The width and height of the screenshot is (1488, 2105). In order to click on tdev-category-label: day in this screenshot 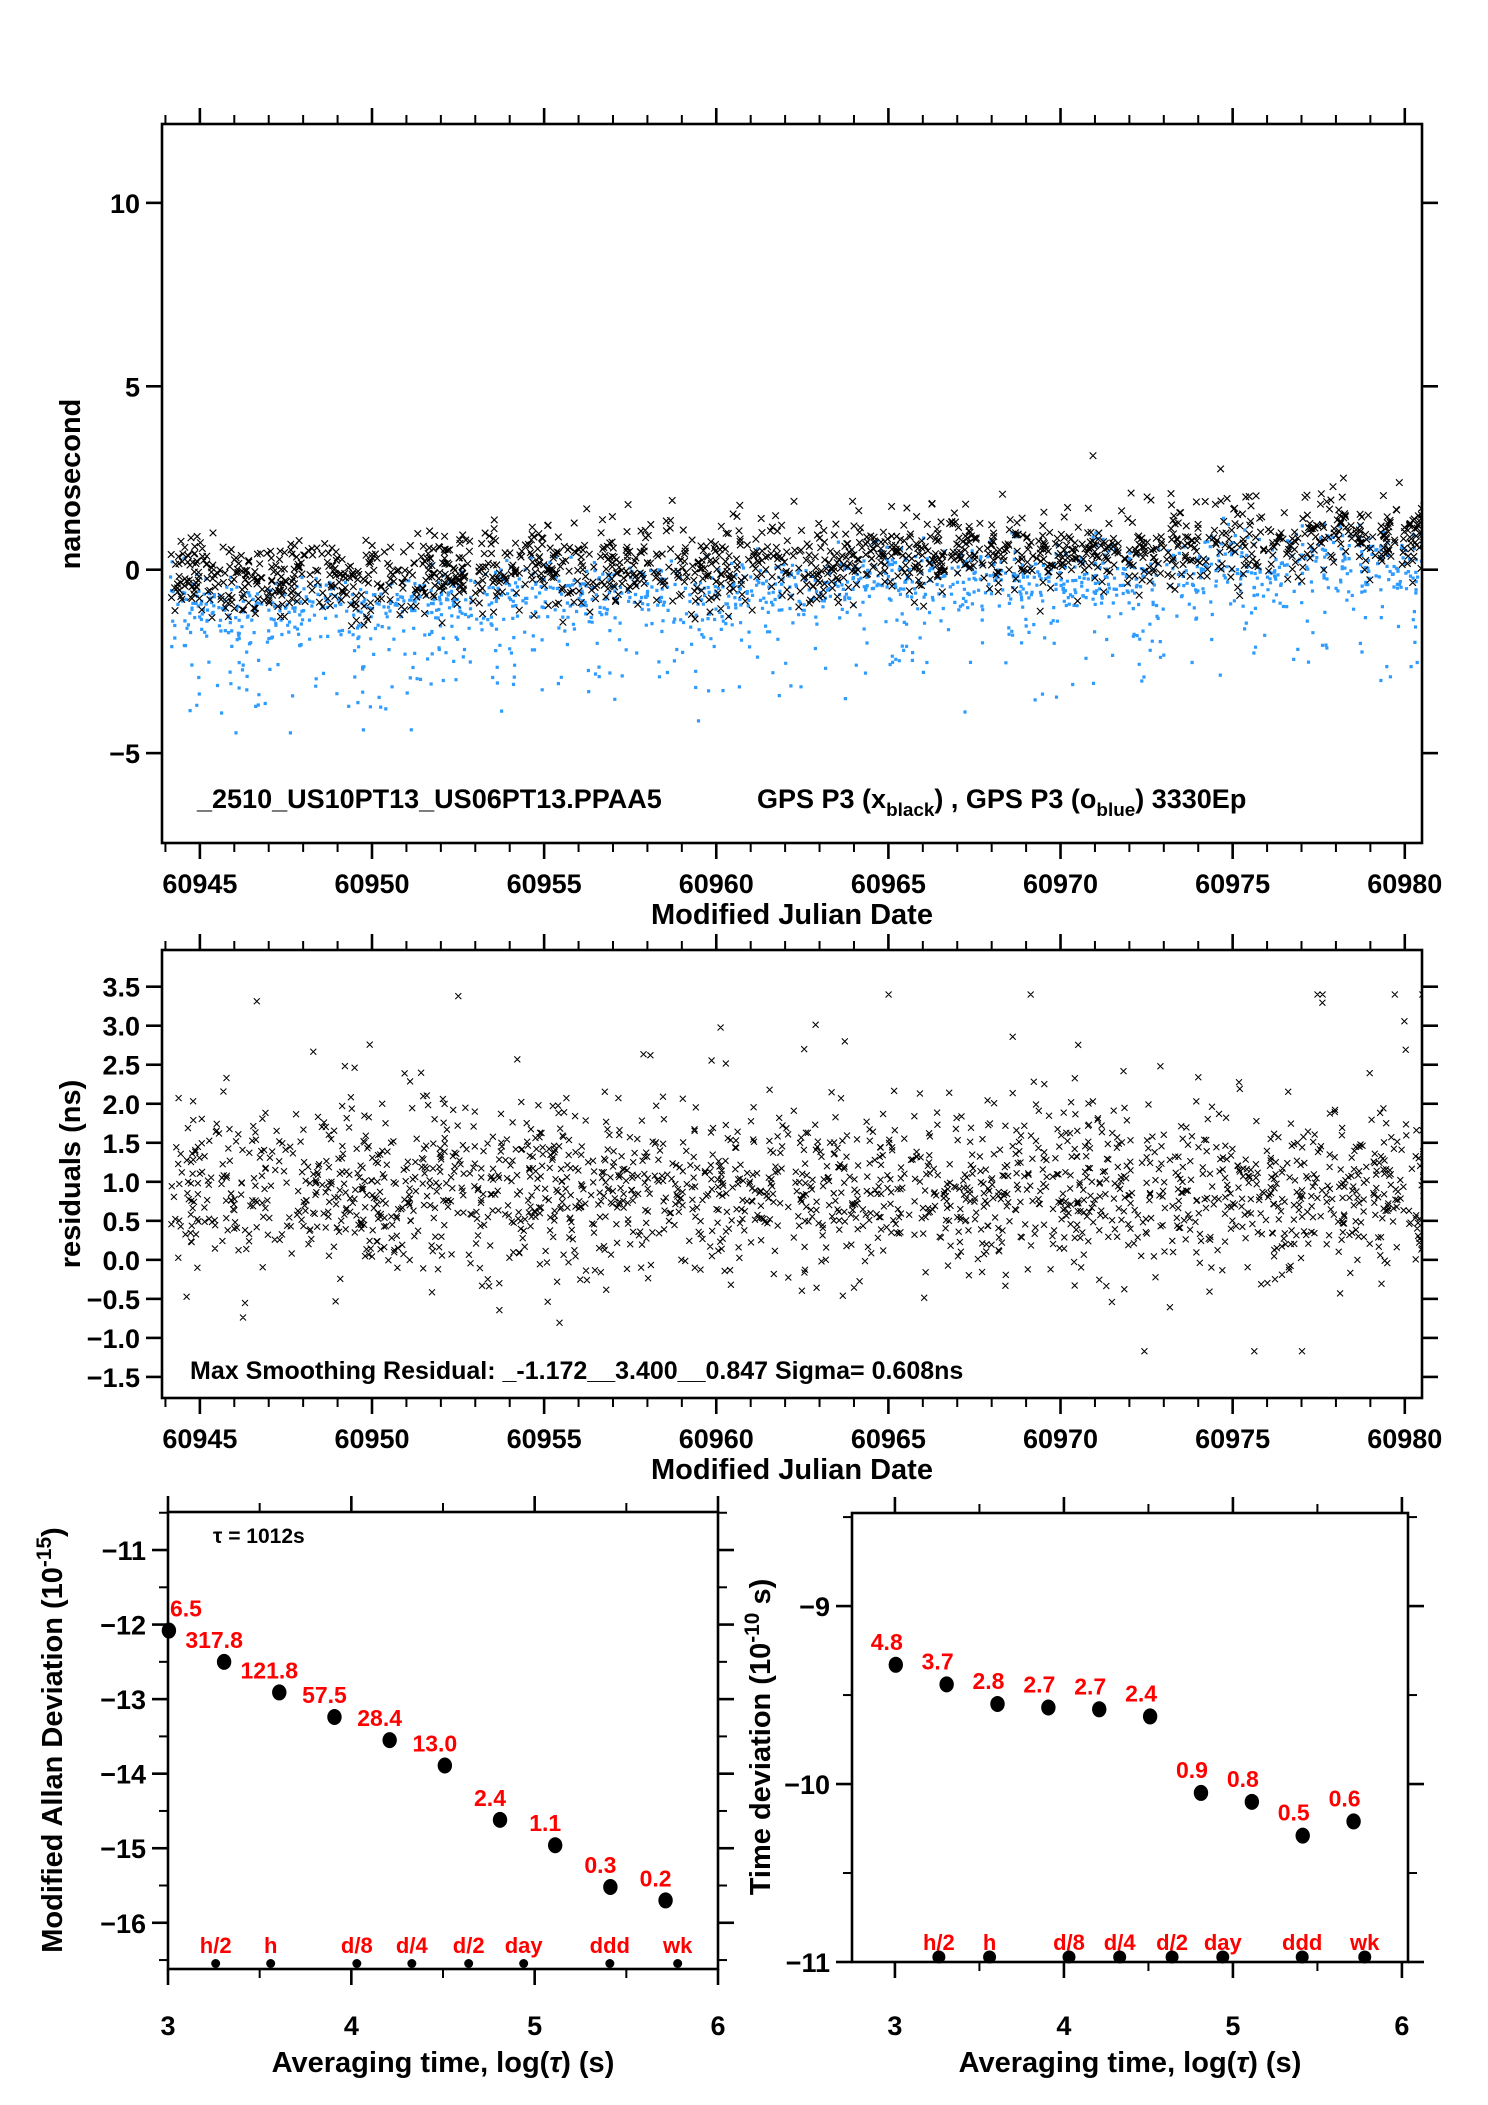, I will do `click(1223, 1942)`.